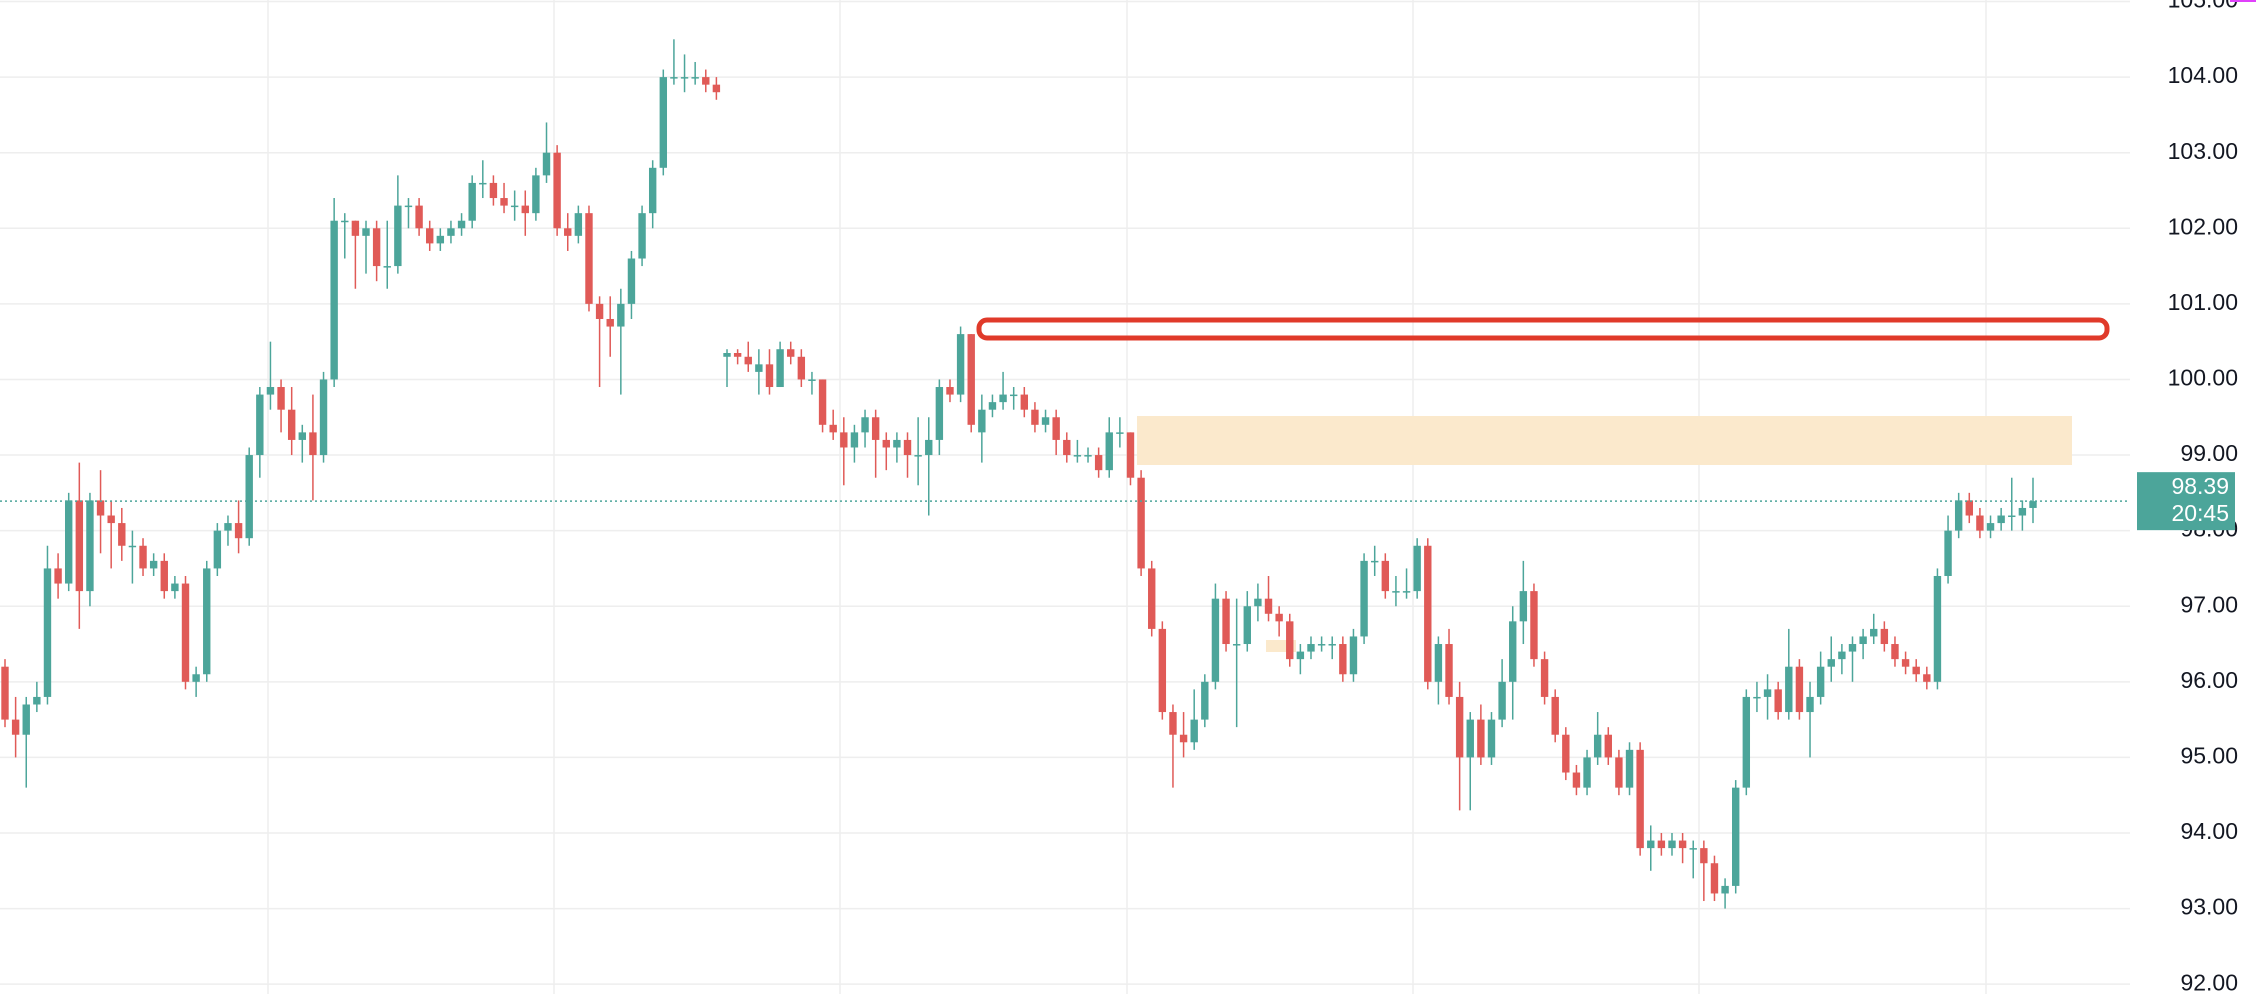 The image size is (2256, 994). Describe the element at coordinates (2203, 226) in the screenshot. I see `y-tick-label: 102.00` at that location.